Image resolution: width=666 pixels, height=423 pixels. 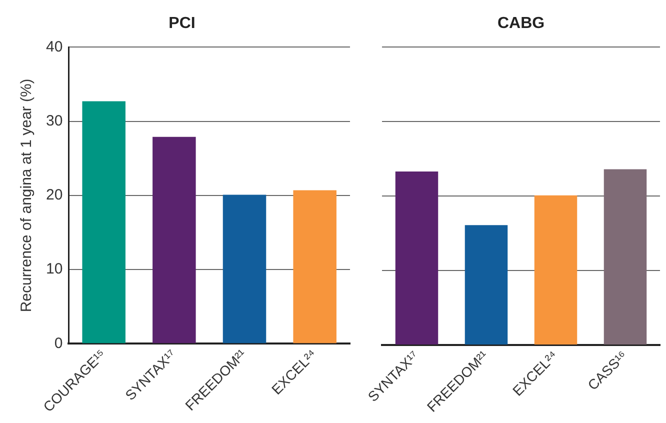 What do you see at coordinates (54, 269) in the screenshot?
I see `y-tick-label: 10` at bounding box center [54, 269].